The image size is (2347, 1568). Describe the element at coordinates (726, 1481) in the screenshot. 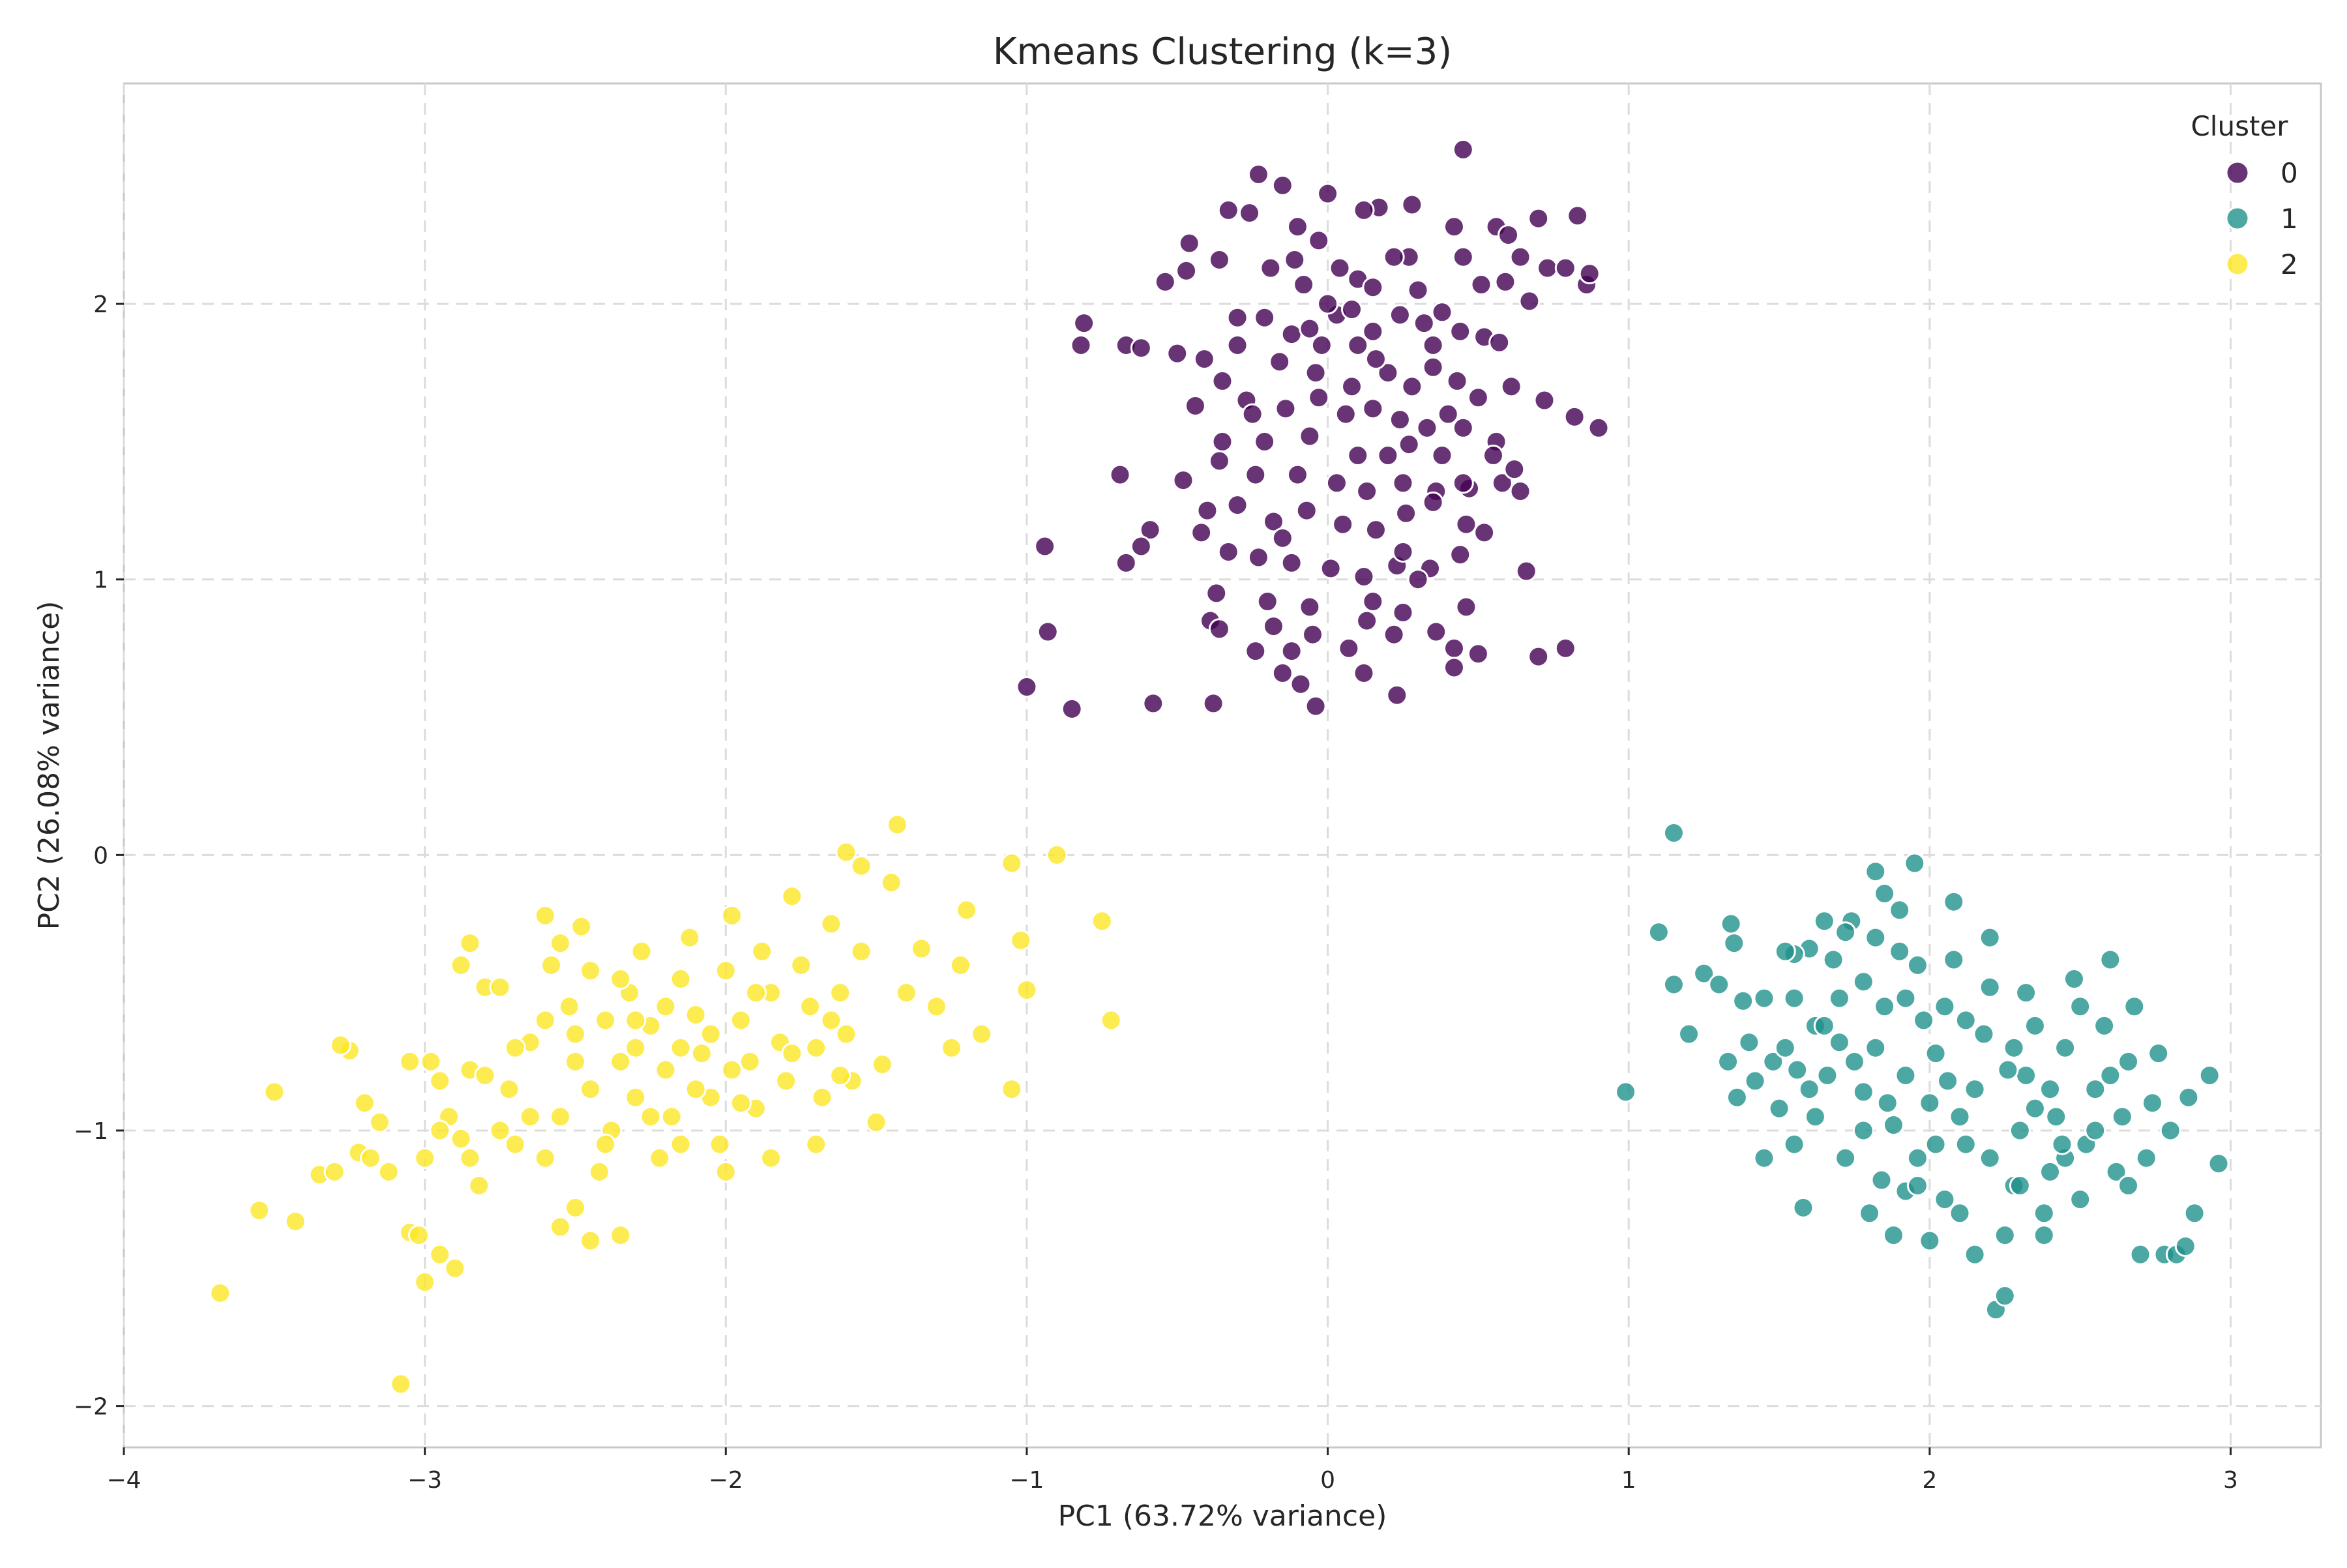

I see `x-tick-label: −2` at that location.